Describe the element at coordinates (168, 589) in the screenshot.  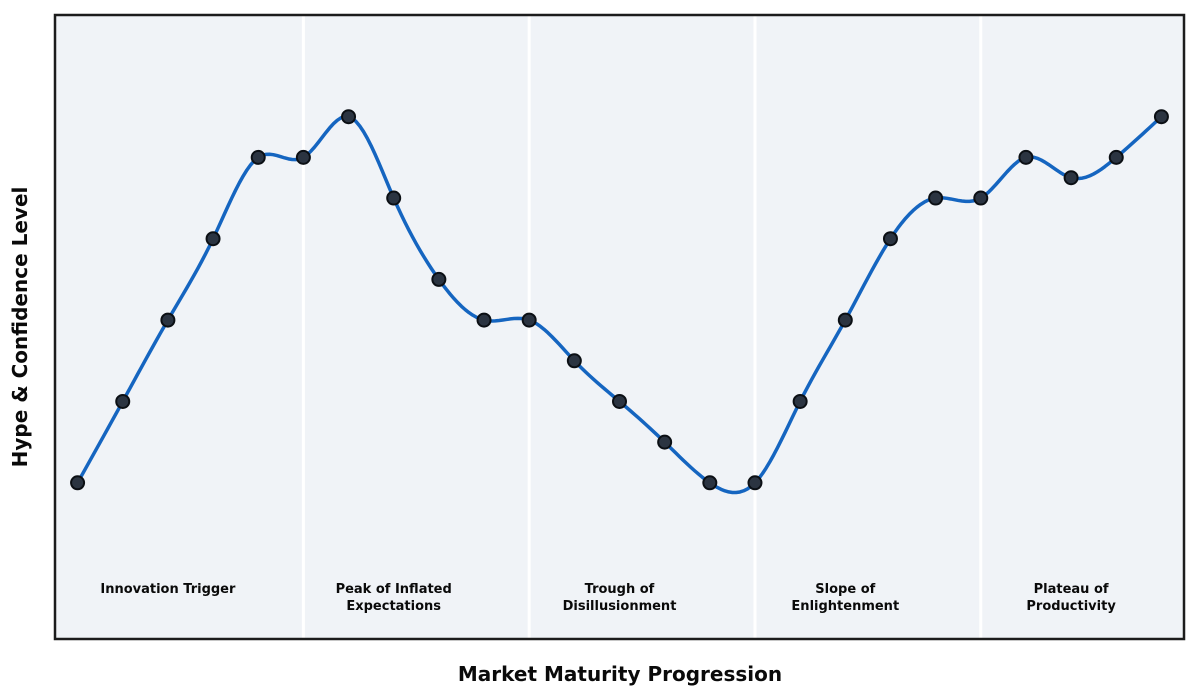
I see `phase-label-innovation-trigger: Innovation Trigger` at that location.